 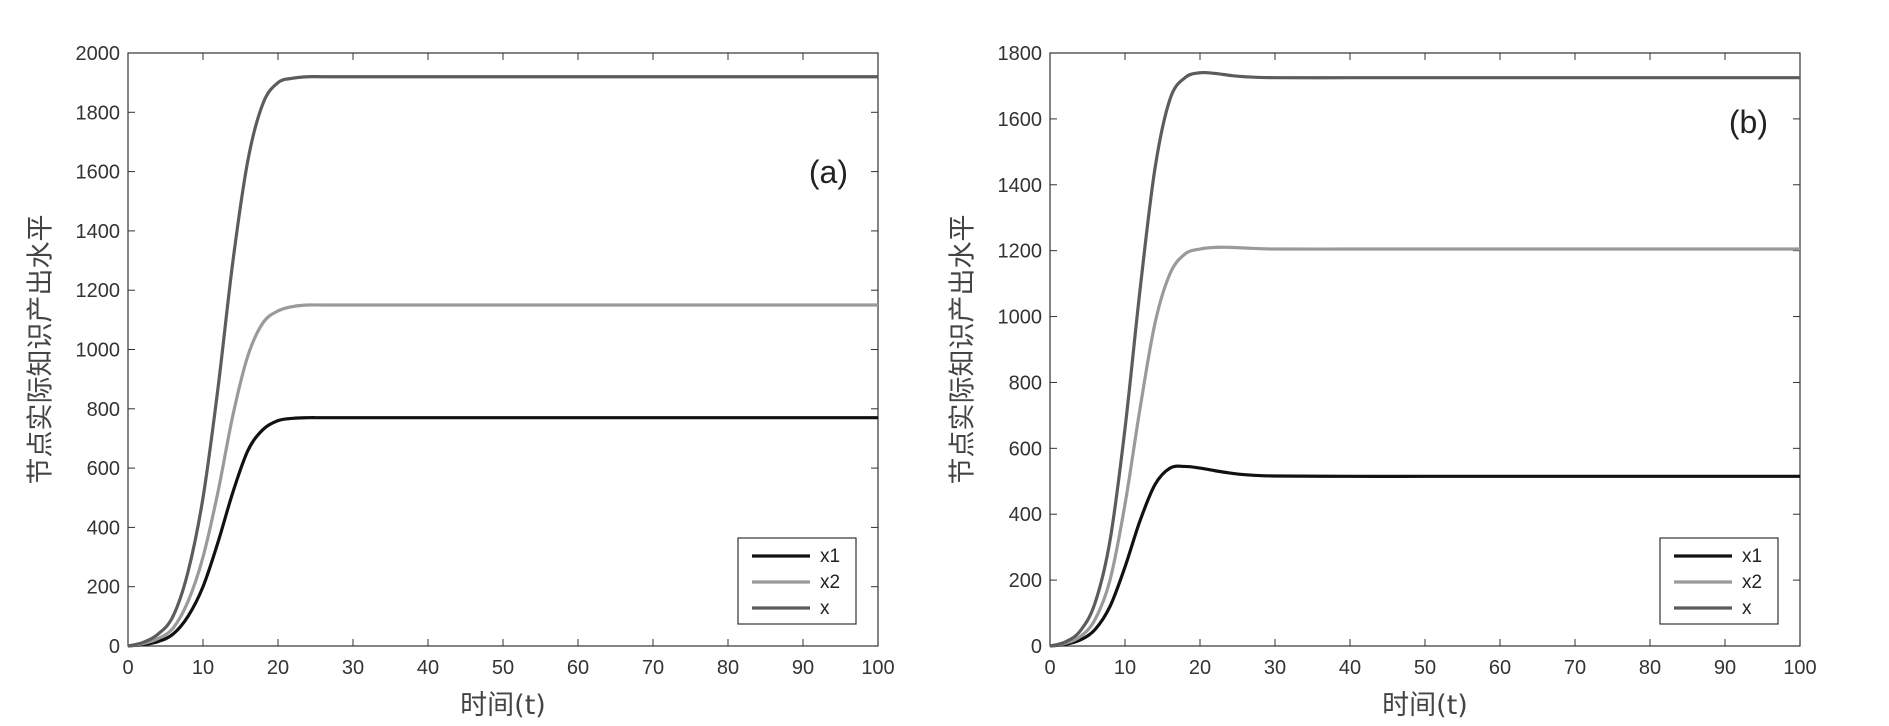 What do you see at coordinates (1748, 122) in the screenshot?
I see `panel-label: (b)` at bounding box center [1748, 122].